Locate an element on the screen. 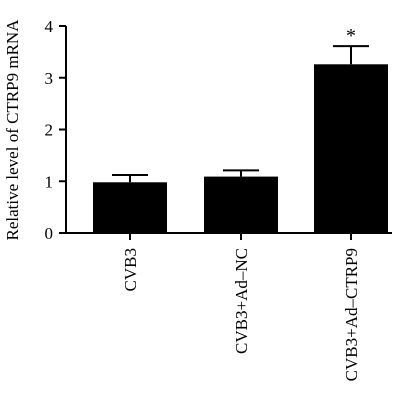 This screenshot has width=406, height=414. significance-asterisk: * is located at coordinates (351, 36).